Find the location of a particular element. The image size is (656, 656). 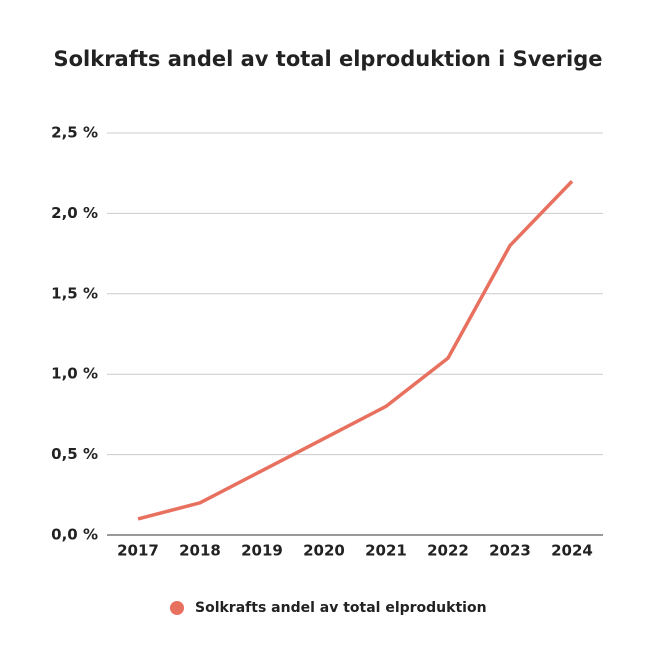

x-tick-label: 2020 is located at coordinates (324, 551).